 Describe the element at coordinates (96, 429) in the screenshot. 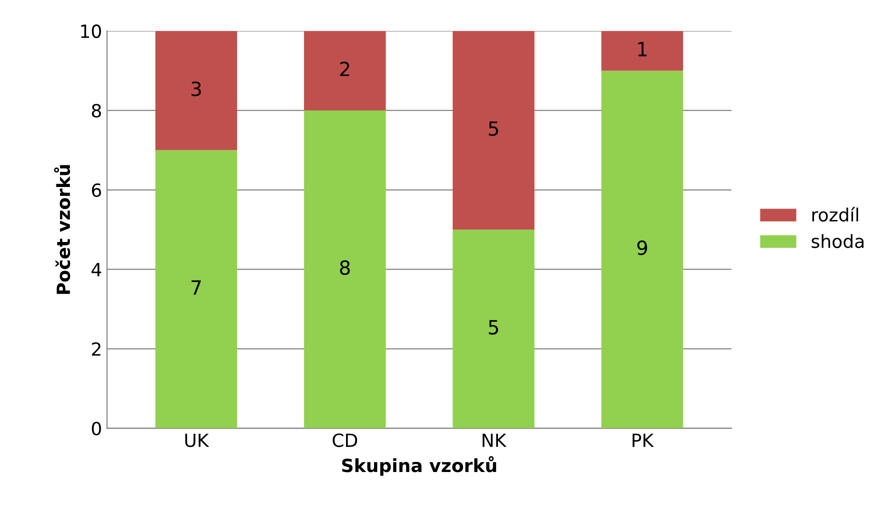

I see `y-tick-label: 0` at that location.